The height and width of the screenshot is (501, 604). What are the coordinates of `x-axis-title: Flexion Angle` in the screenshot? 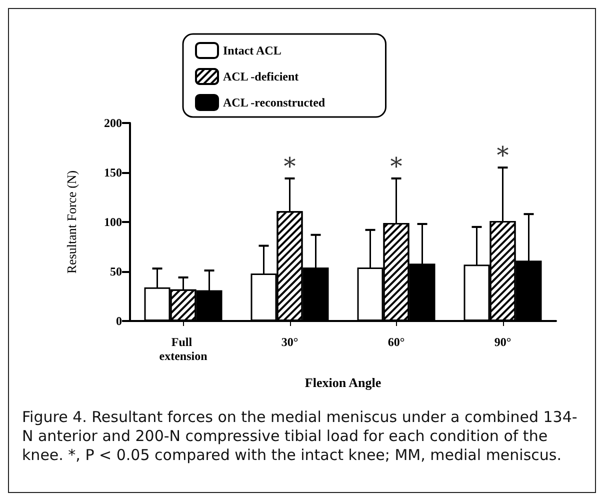 It's located at (343, 382).